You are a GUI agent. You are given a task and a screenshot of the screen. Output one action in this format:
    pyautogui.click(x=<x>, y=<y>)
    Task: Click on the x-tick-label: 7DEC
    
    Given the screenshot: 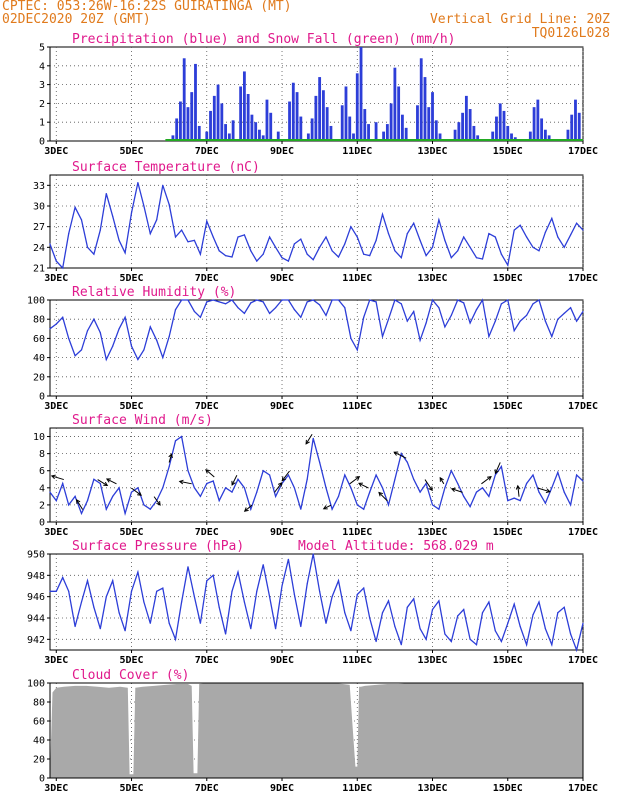 What is the action you would take?
    pyautogui.click(x=207, y=278)
    